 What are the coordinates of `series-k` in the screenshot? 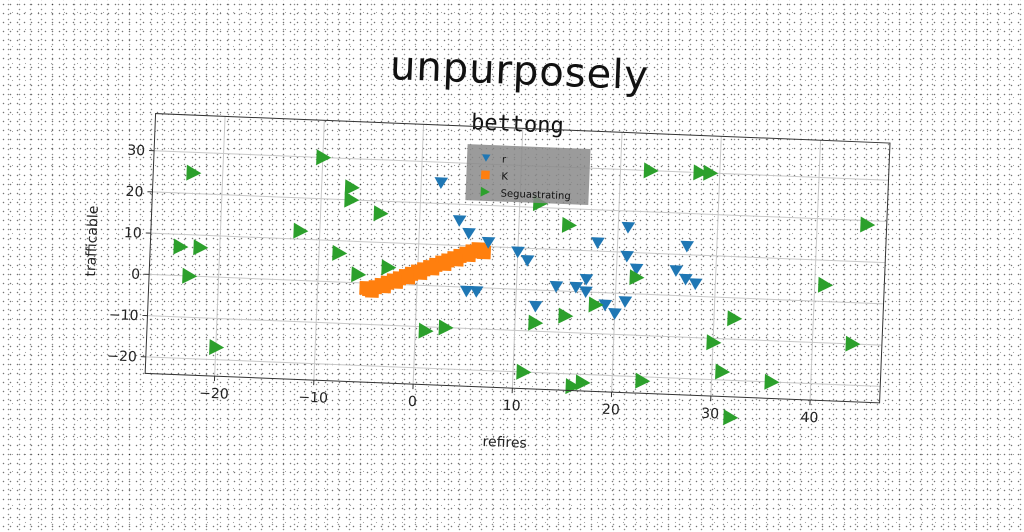 It's located at (425, 270).